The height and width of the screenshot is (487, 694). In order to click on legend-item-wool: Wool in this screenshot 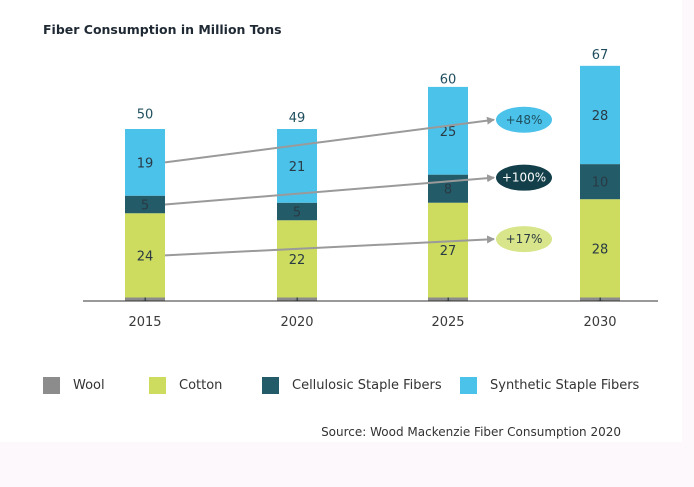, I will do `click(96, 385)`.